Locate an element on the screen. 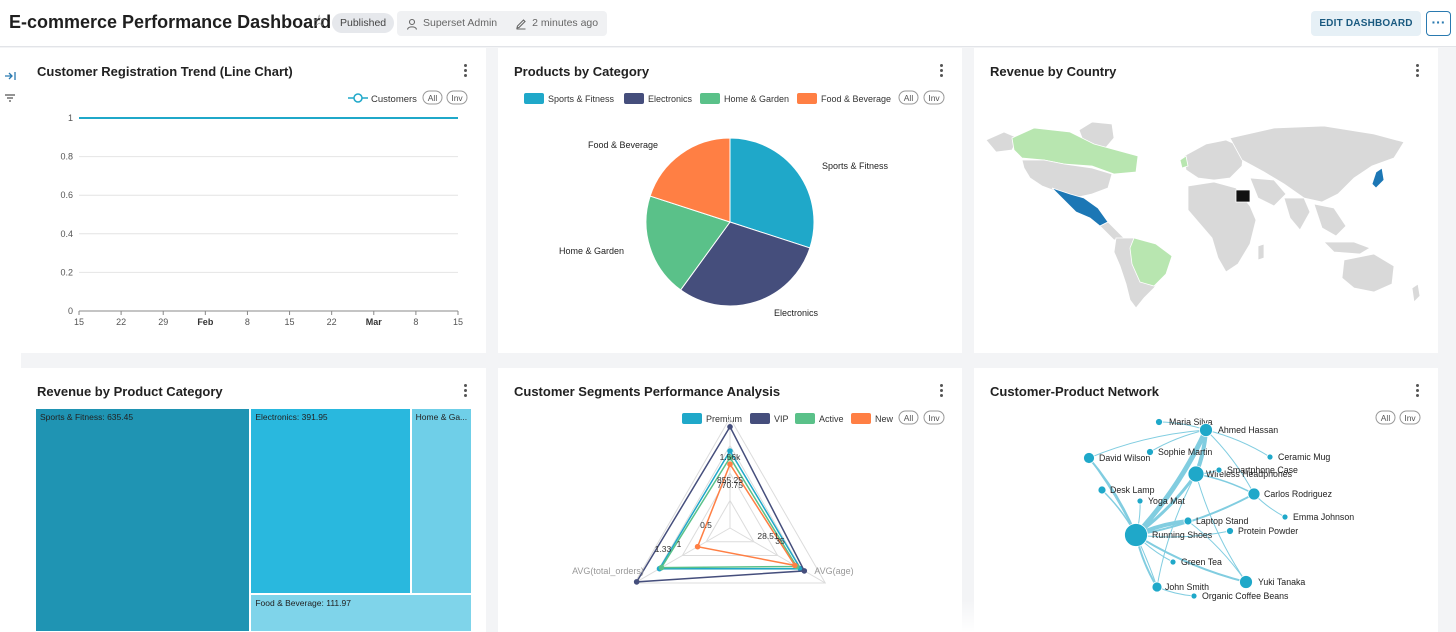 Image resolution: width=1456 pixels, height=632 pixels. legend-swatch is located at coordinates (710, 98).